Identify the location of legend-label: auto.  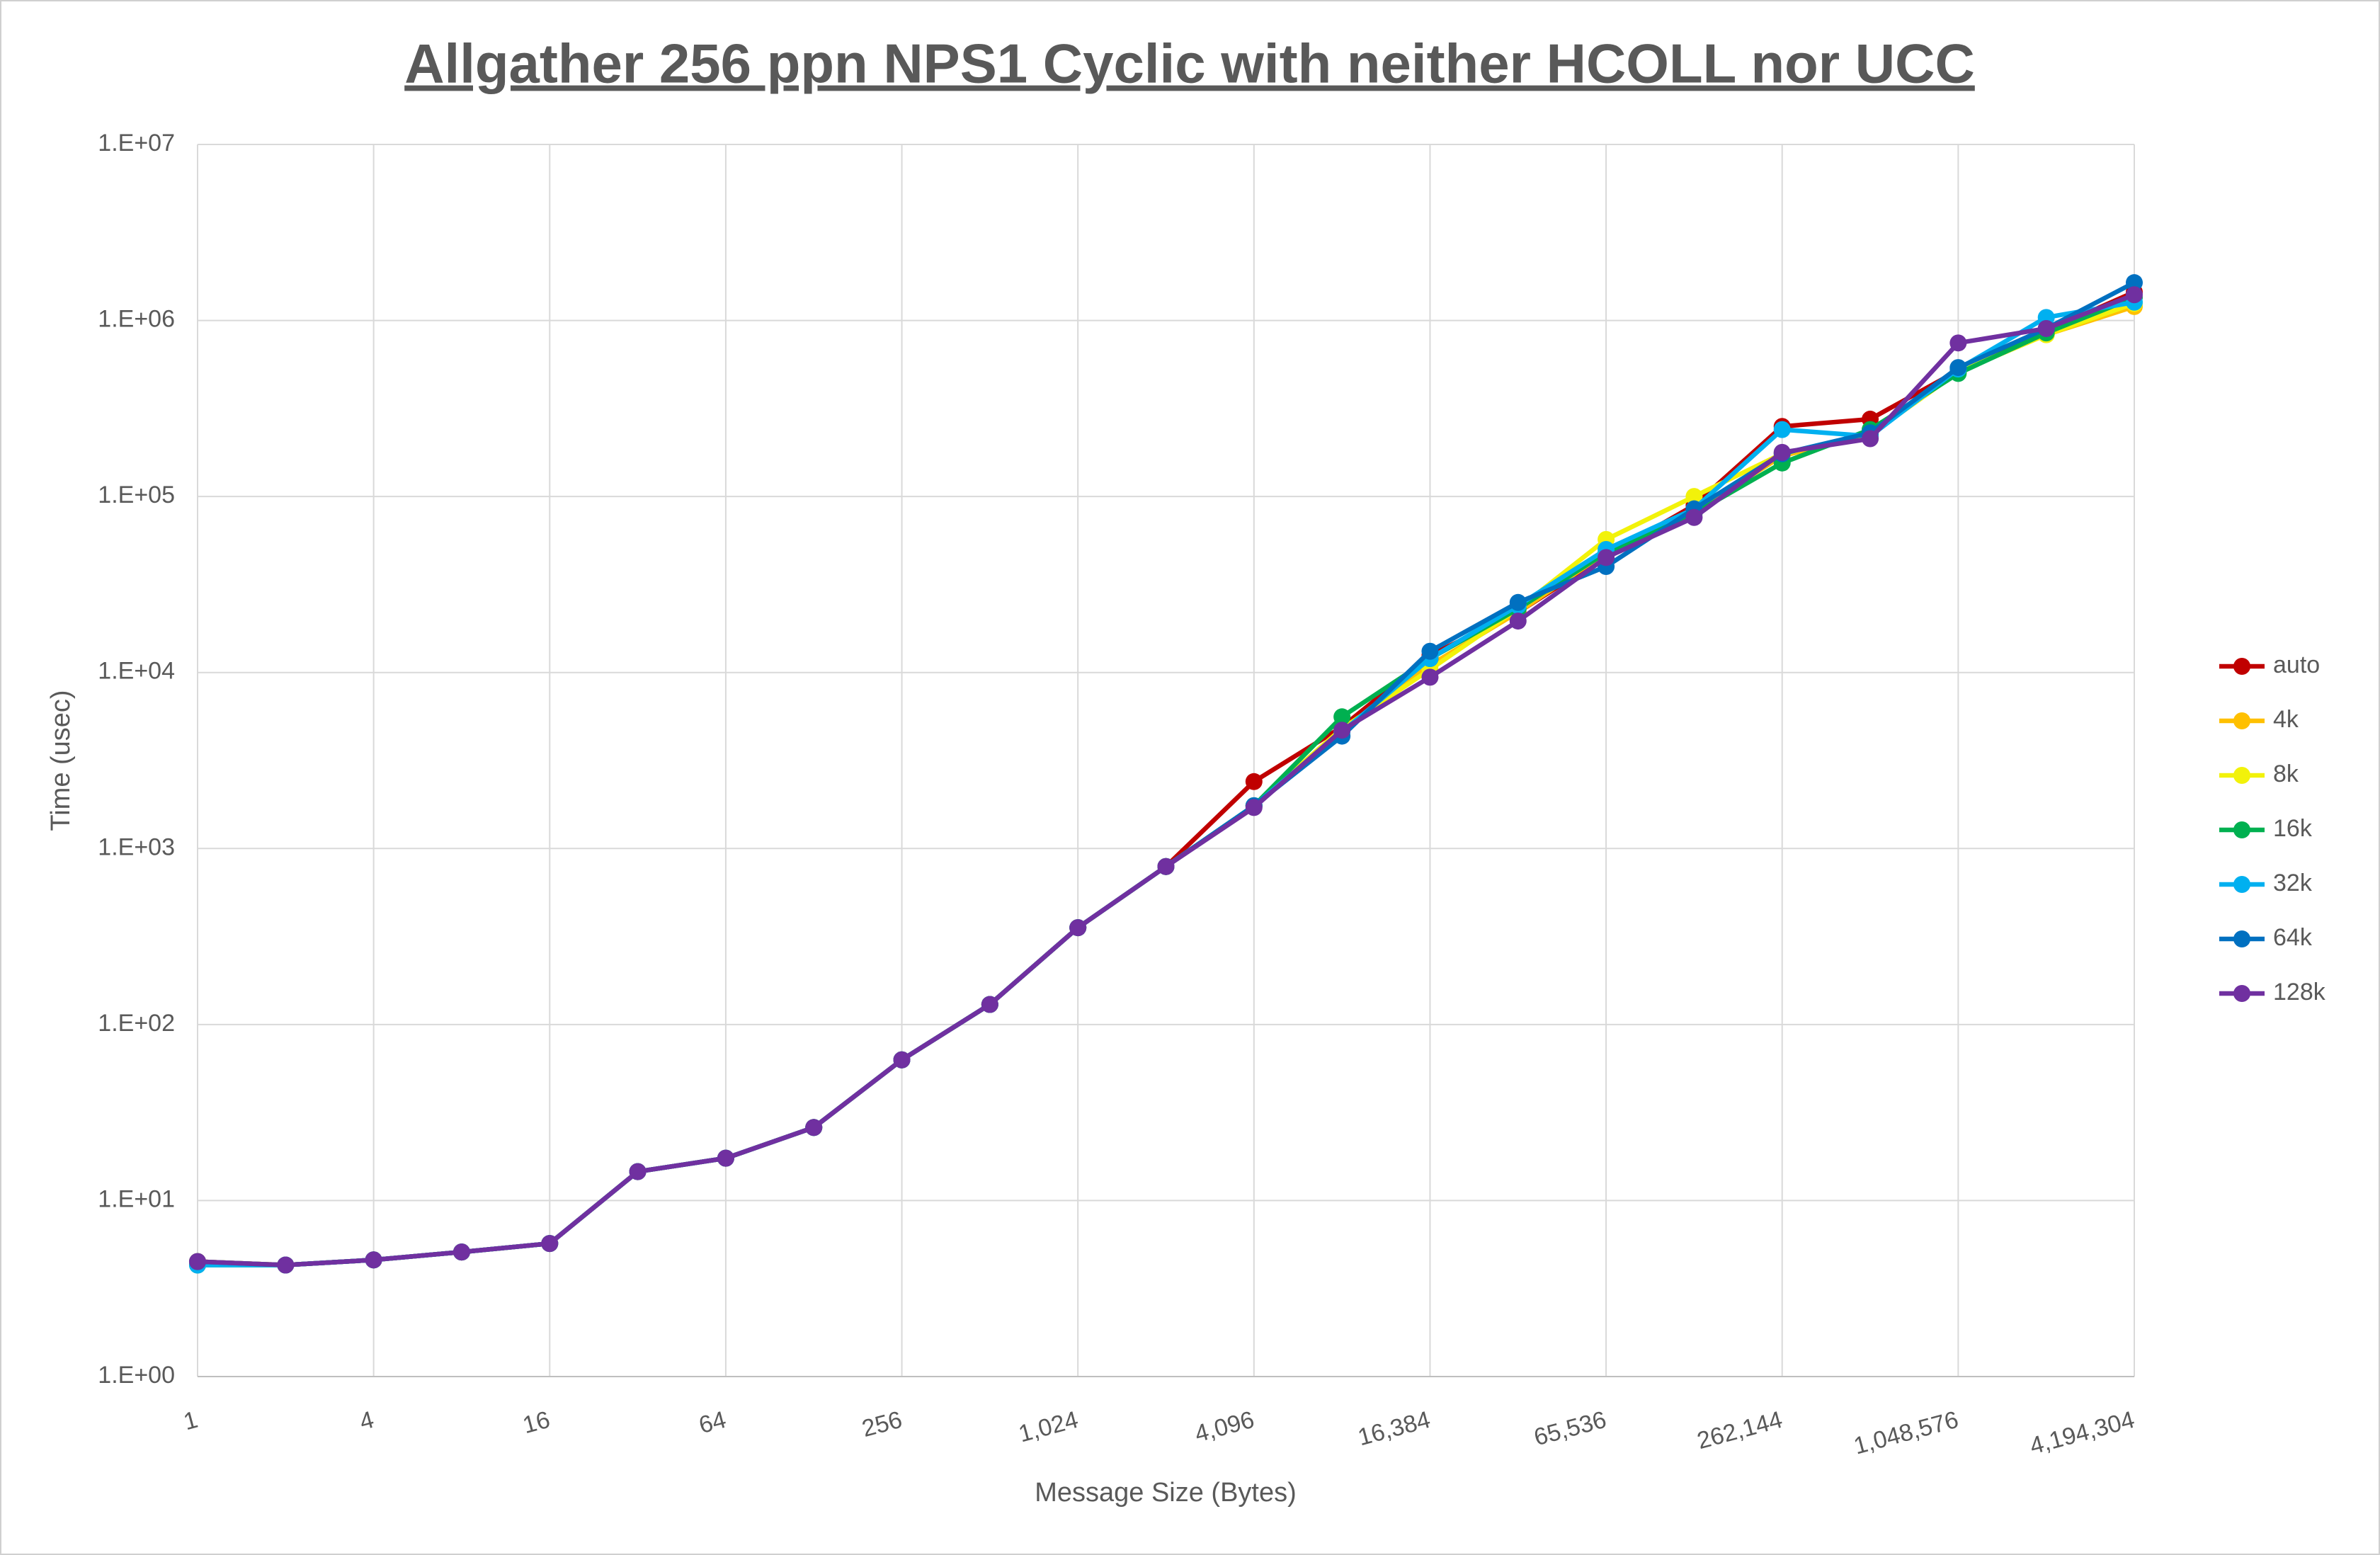
(2296, 664).